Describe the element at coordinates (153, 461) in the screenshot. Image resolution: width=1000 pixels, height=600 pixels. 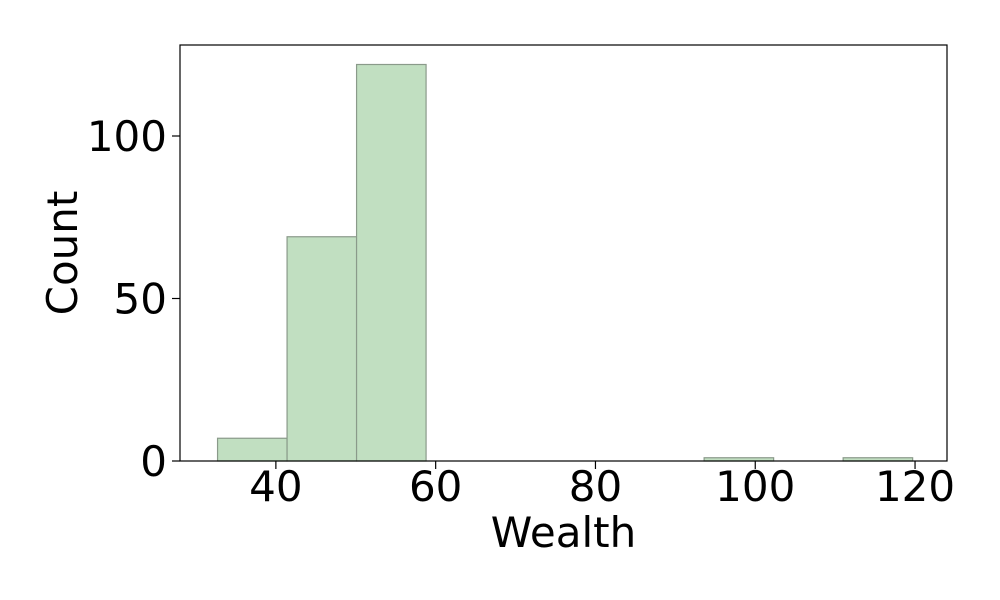
I see `y-tick-label: 0` at that location.